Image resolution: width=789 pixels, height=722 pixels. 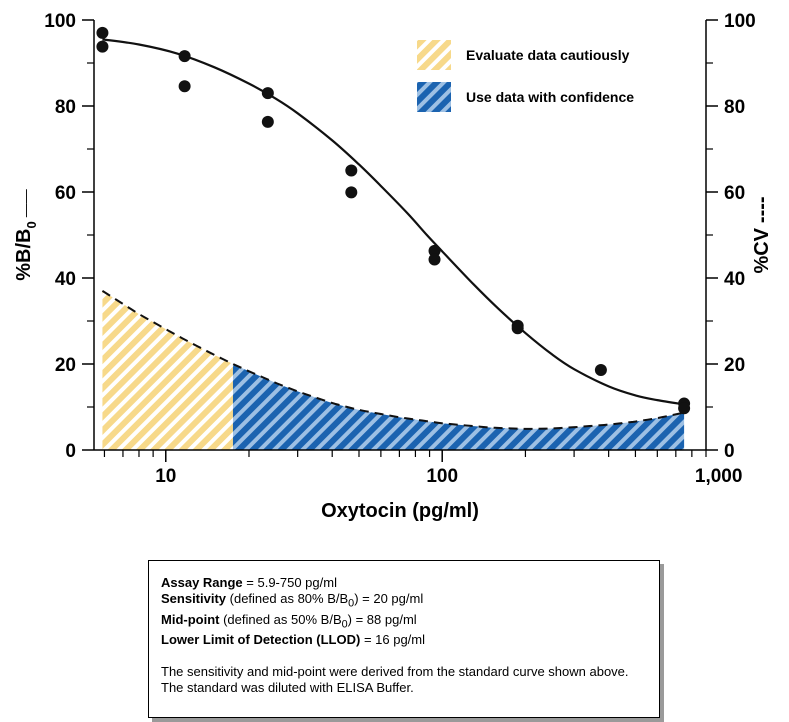 What do you see at coordinates (442, 476) in the screenshot?
I see `x-tick-label: 100` at bounding box center [442, 476].